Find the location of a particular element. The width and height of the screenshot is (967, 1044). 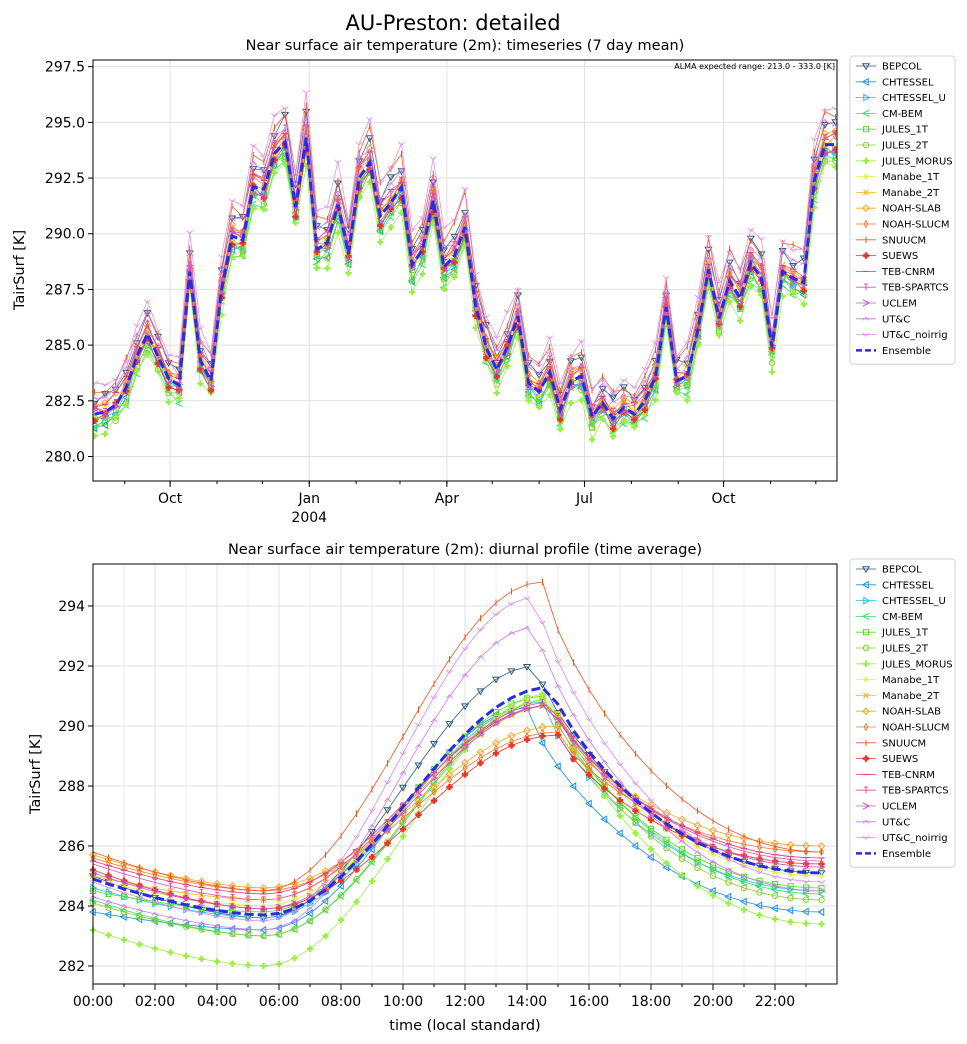

legend-label: BEPCOL is located at coordinates (902, 67).